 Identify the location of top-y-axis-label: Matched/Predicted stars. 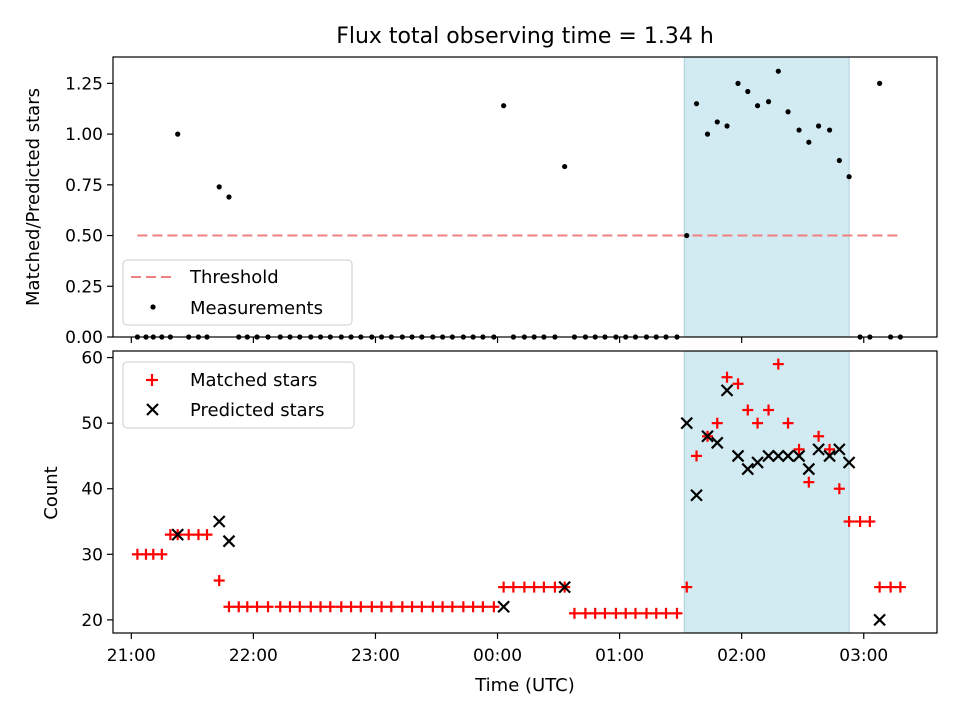
(33, 197).